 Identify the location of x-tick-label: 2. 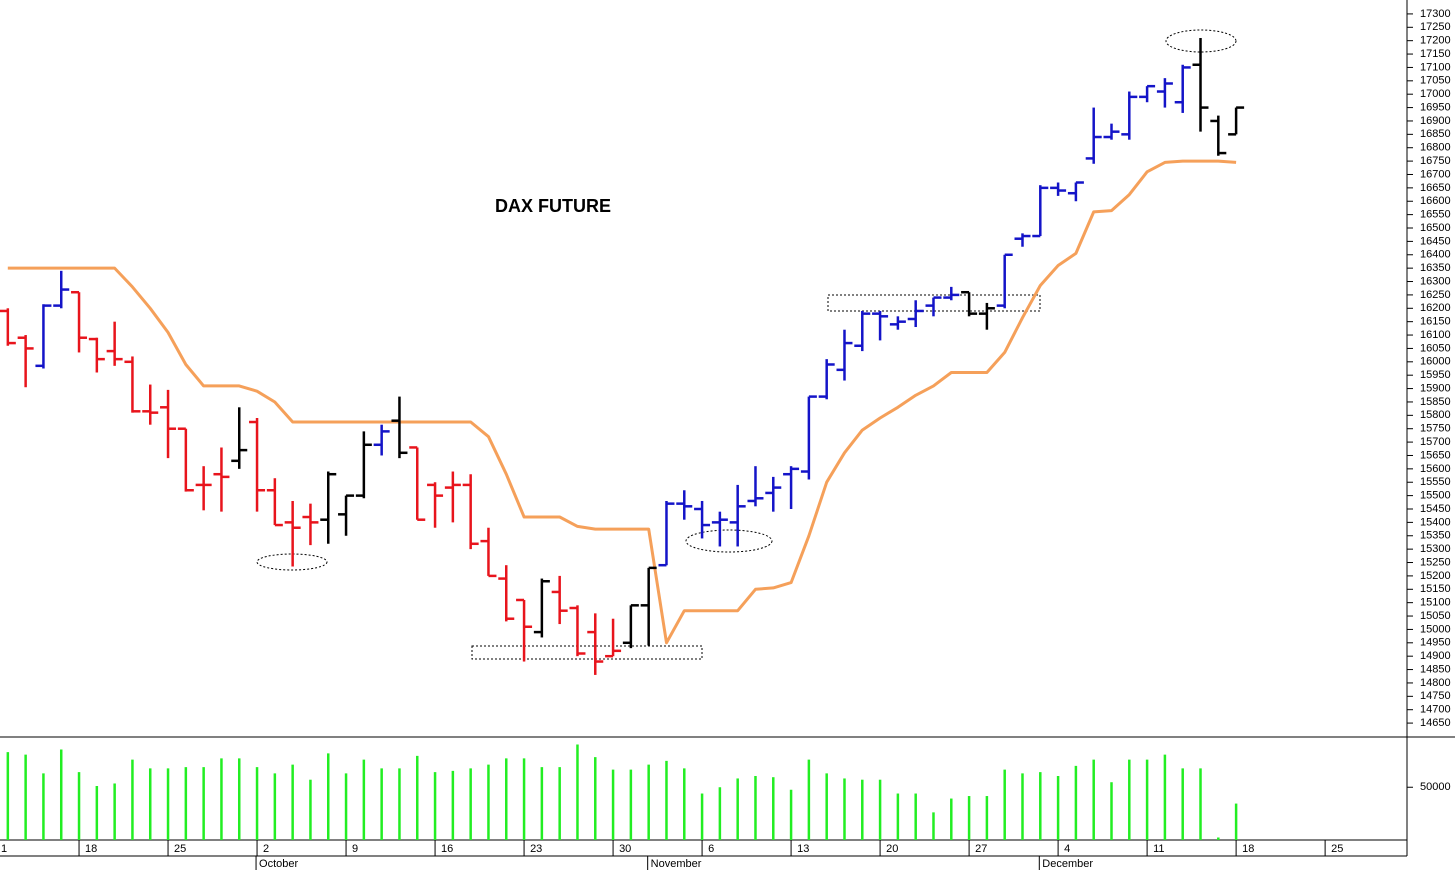
(266, 849).